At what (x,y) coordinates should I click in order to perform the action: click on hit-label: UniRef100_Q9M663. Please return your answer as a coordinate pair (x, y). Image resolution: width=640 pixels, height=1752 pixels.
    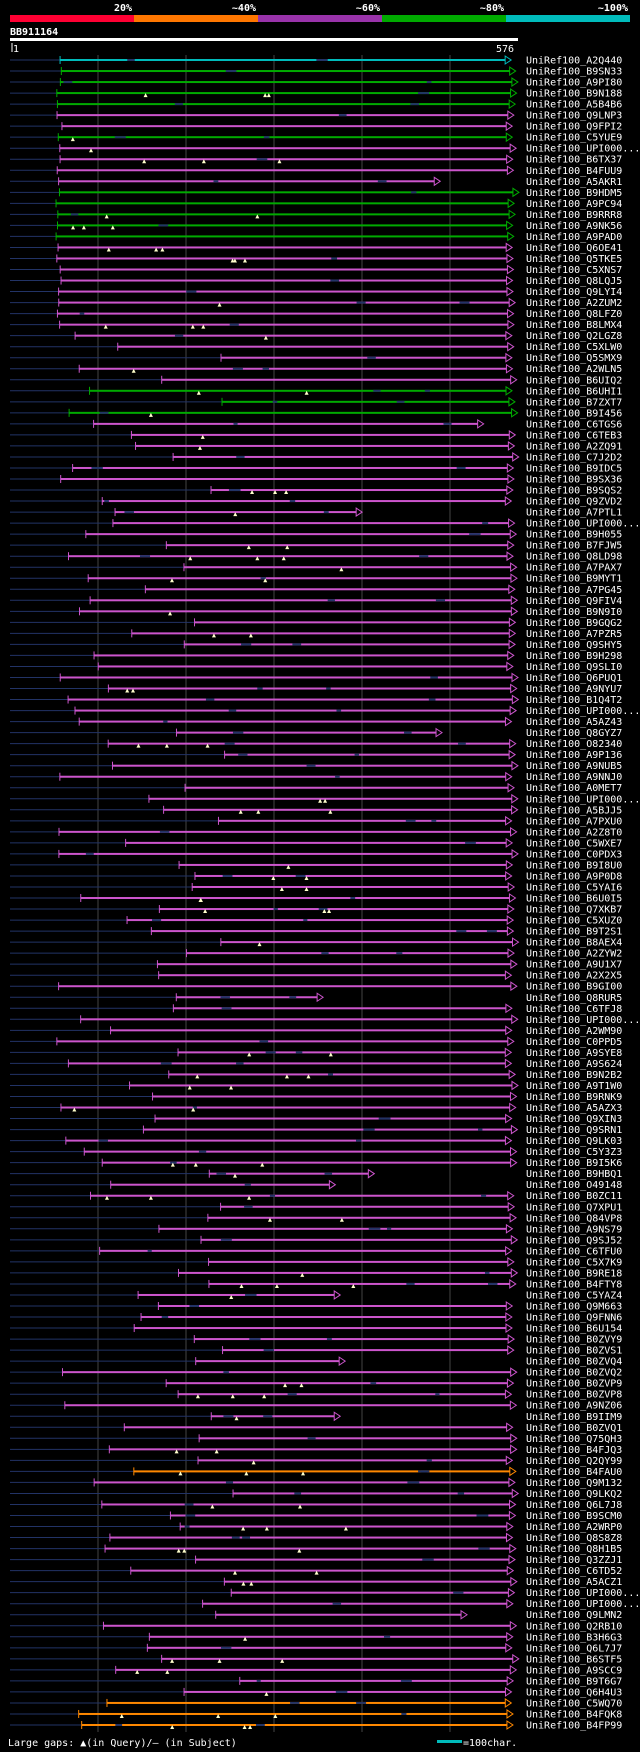
    Looking at the image, I should click on (574, 1306).